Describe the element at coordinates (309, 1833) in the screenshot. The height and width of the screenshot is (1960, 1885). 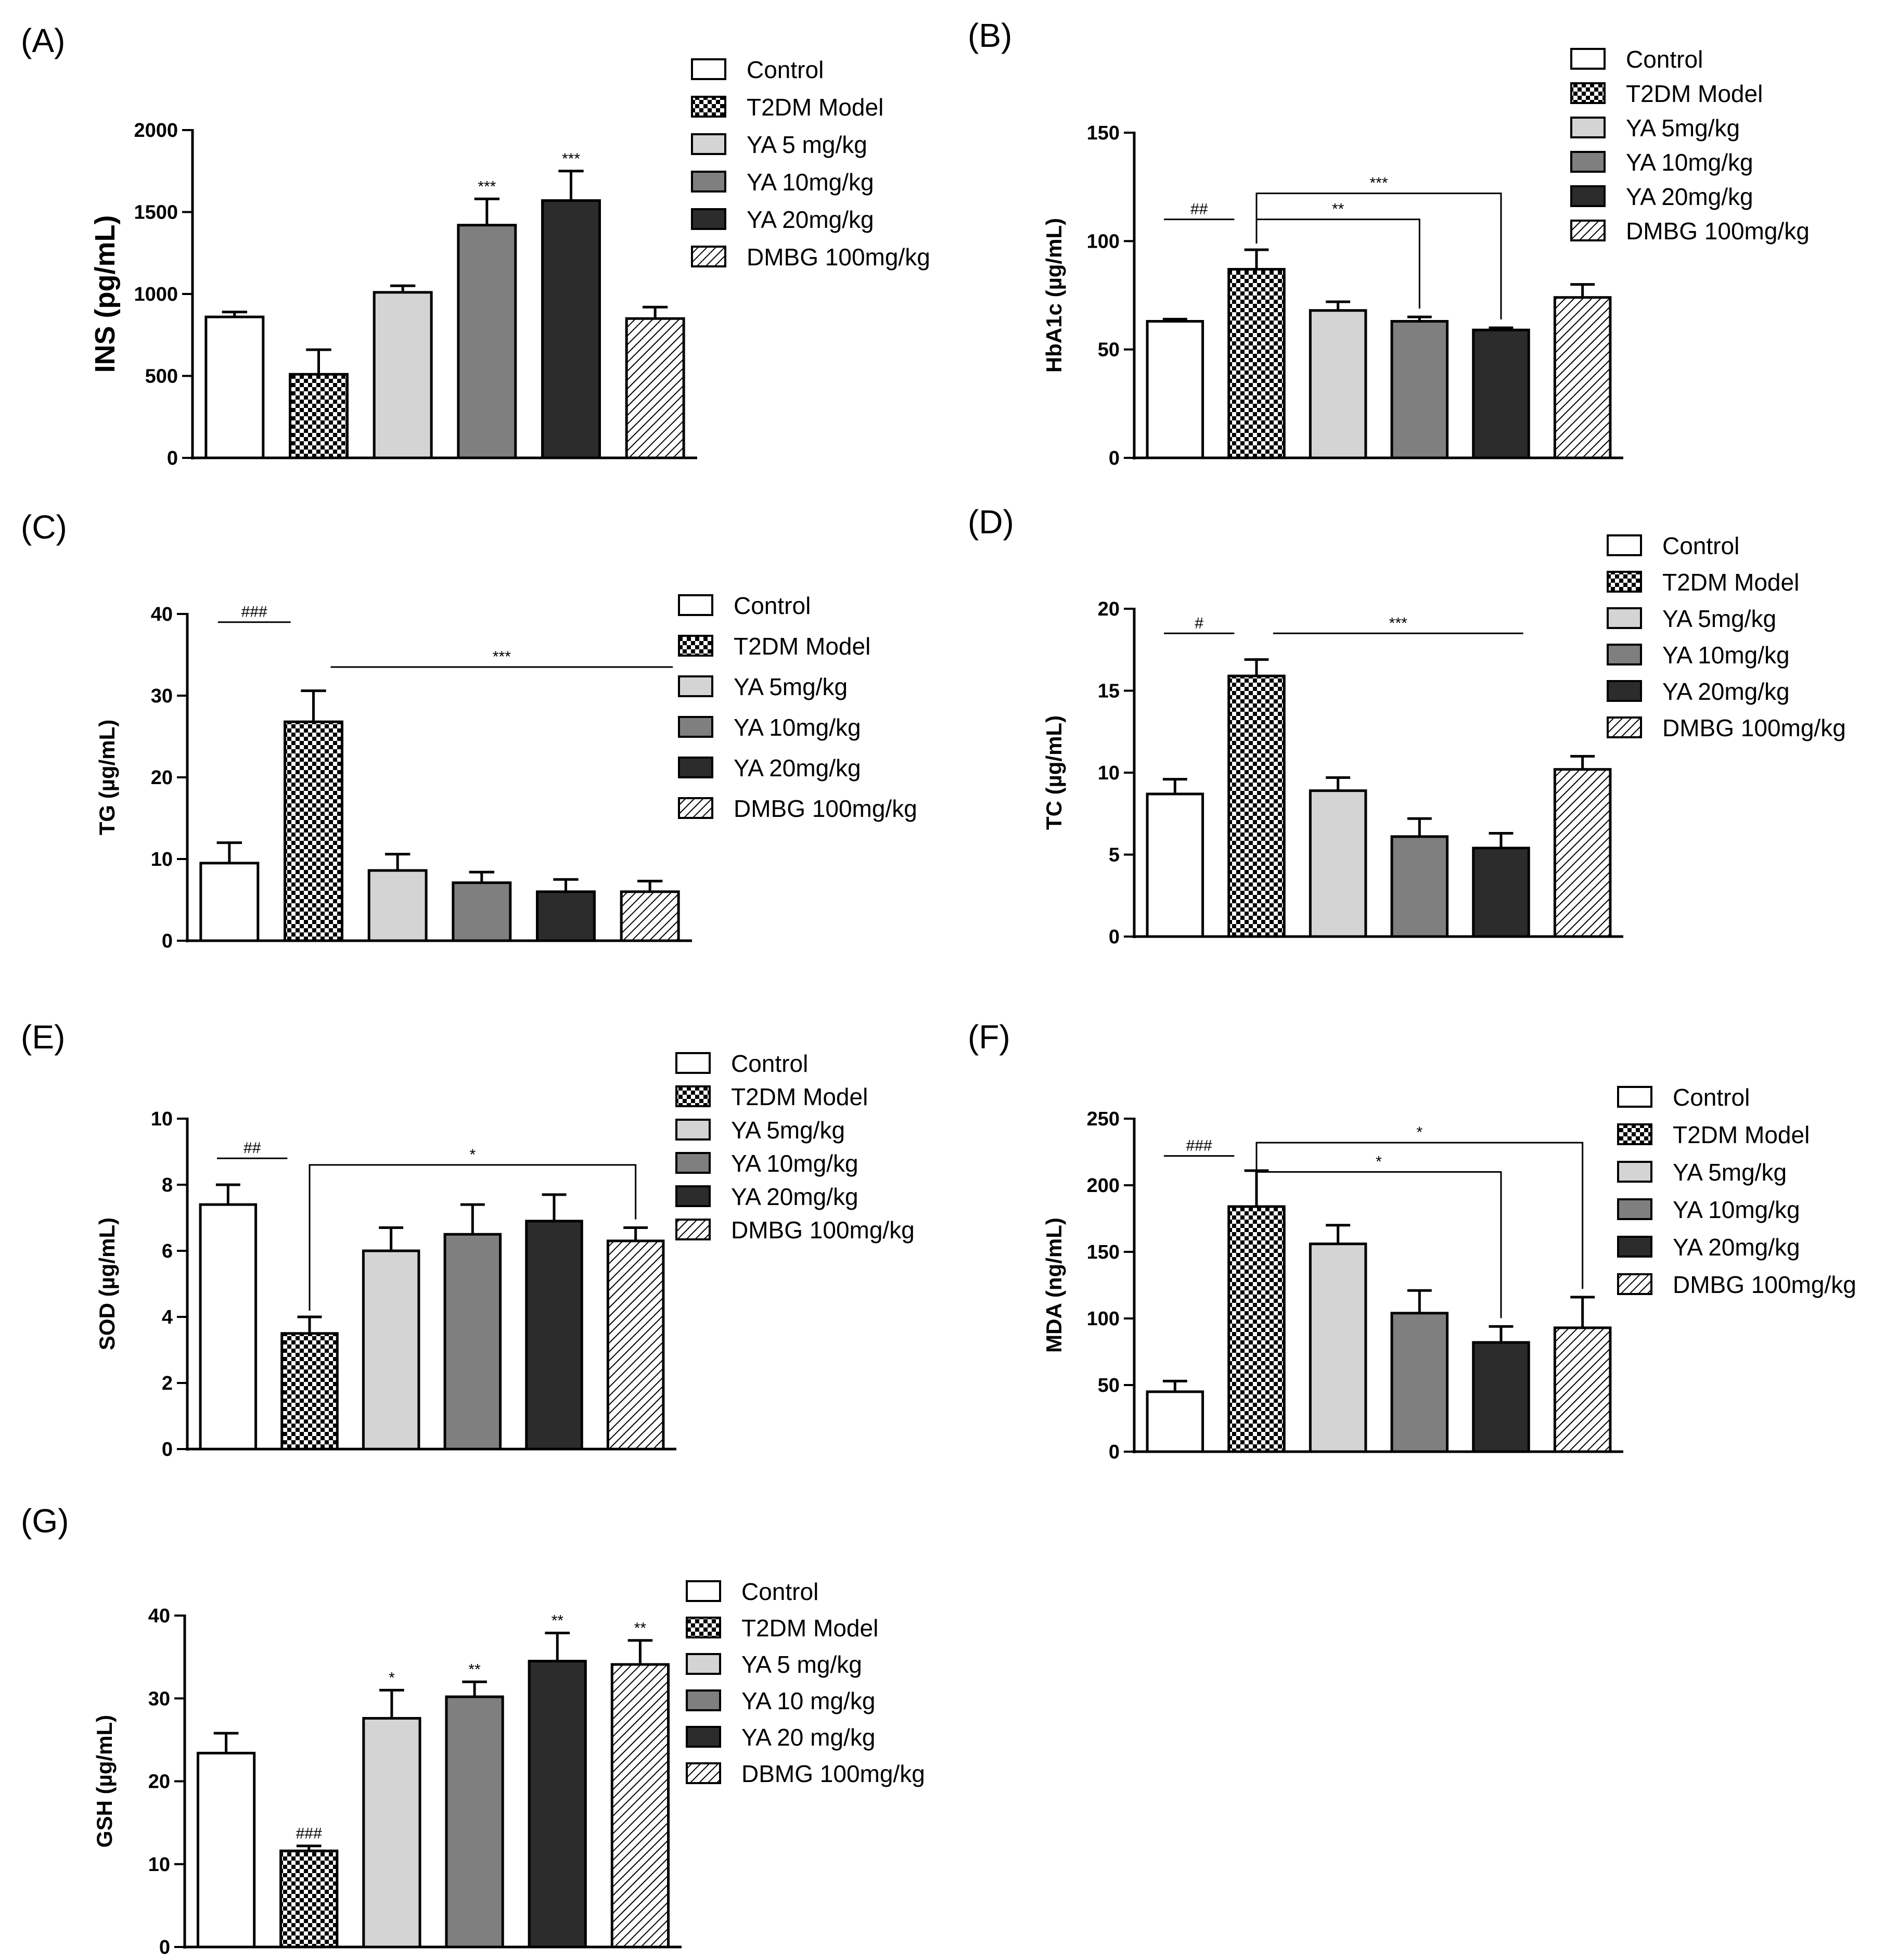
I see `significance-label-2: ###` at that location.